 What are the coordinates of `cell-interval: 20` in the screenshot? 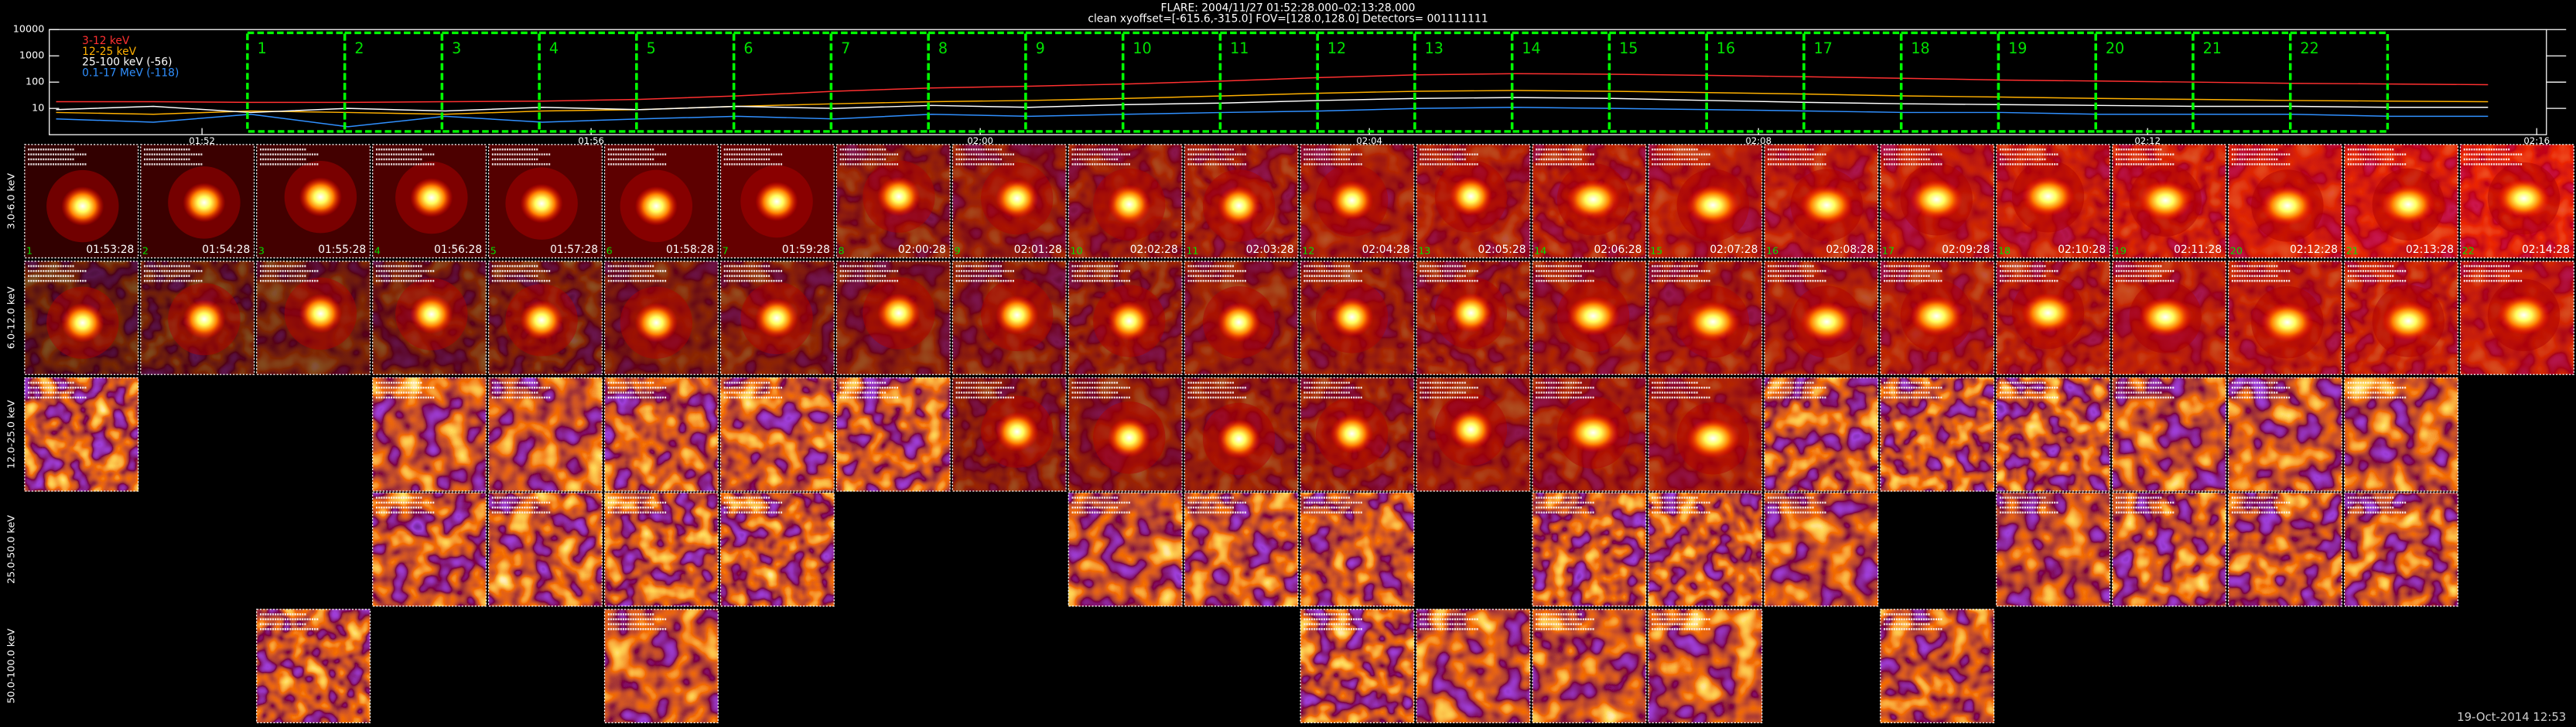 It's located at (2236, 251).